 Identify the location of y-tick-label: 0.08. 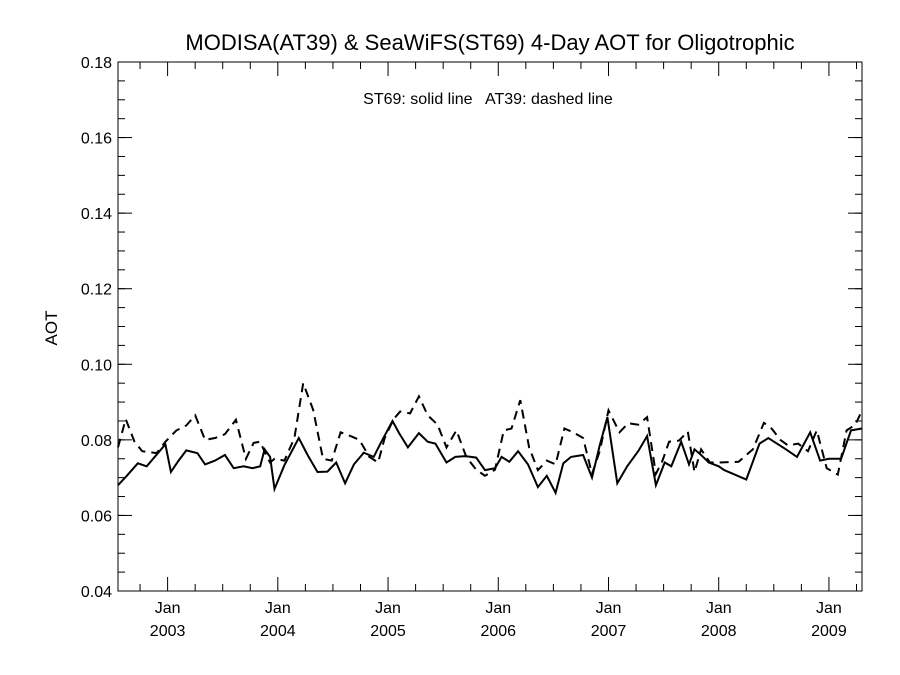
(96, 441).